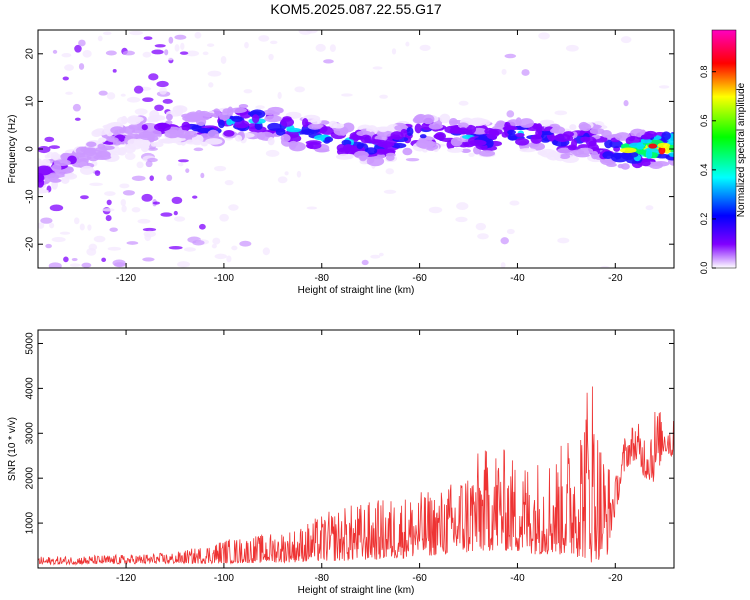 Image resolution: width=750 pixels, height=600 pixels. I want to click on snr-ytick-label: 3000, so click(30, 433).